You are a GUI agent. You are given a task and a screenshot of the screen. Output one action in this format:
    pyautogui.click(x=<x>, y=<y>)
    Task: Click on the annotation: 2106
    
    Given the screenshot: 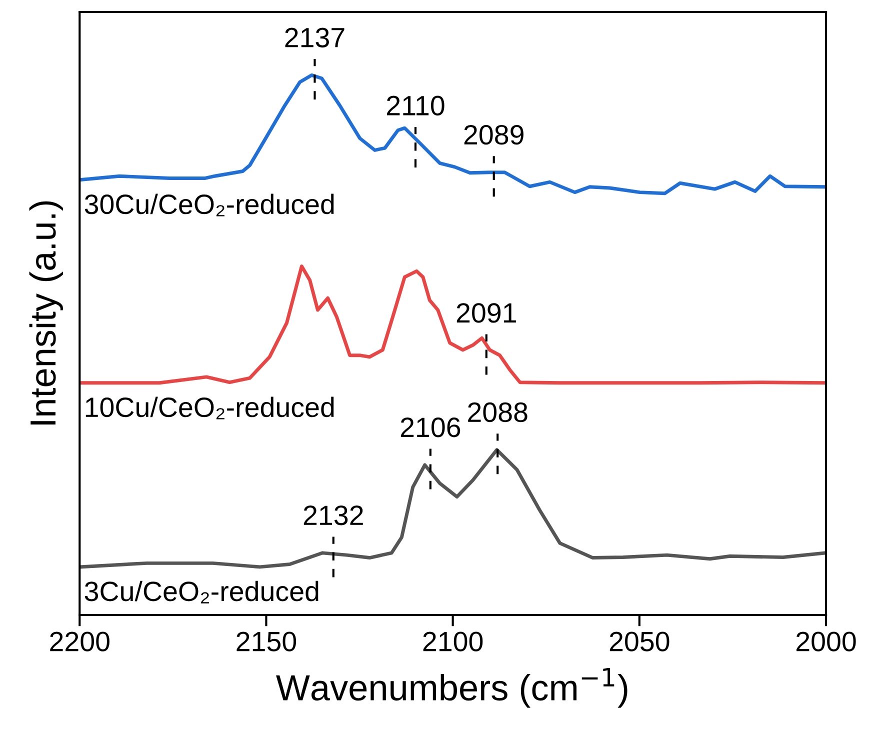 What is the action you would take?
    pyautogui.click(x=430, y=428)
    